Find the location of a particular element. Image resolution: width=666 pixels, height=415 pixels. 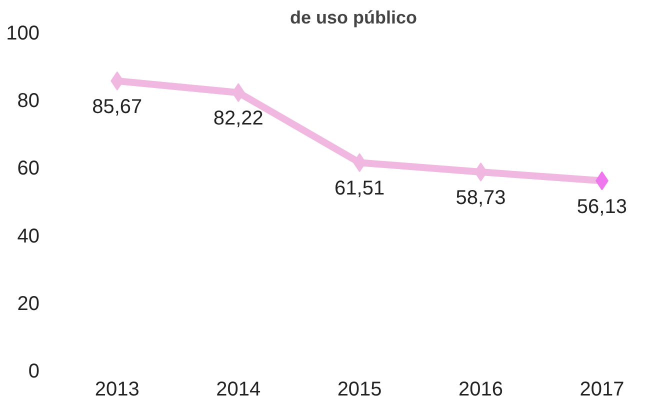

y-tick-label: 80 is located at coordinates (28, 101).